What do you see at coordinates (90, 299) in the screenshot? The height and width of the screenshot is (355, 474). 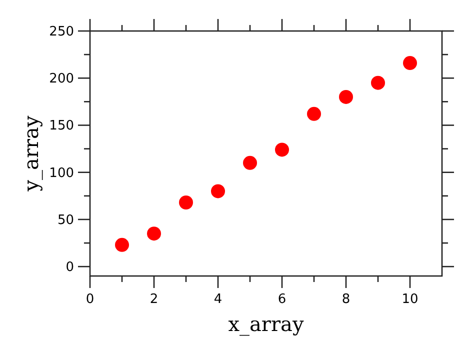 I see `x-tick-label: 0` at bounding box center [90, 299].